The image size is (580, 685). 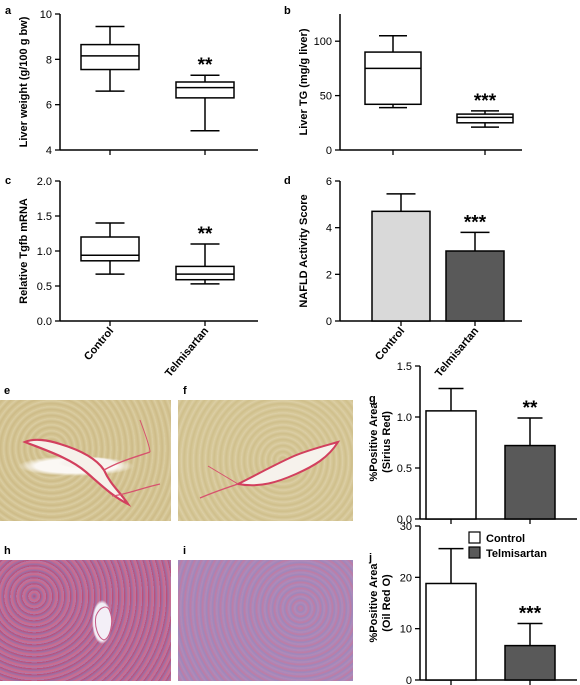 What do you see at coordinates (8, 181) in the screenshot?
I see `panel-letter-c: c` at bounding box center [8, 181].